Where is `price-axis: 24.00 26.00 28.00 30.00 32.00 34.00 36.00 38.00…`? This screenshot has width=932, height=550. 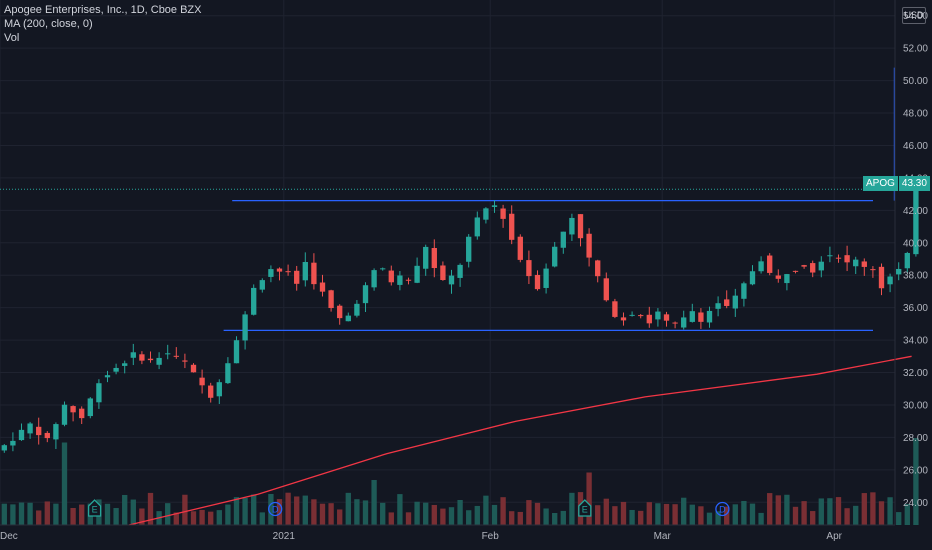
price-axis: 24.00 26.00 28.00 30.00 32.00 34.00 36.00 38.00… is located at coordinates (911, 262).